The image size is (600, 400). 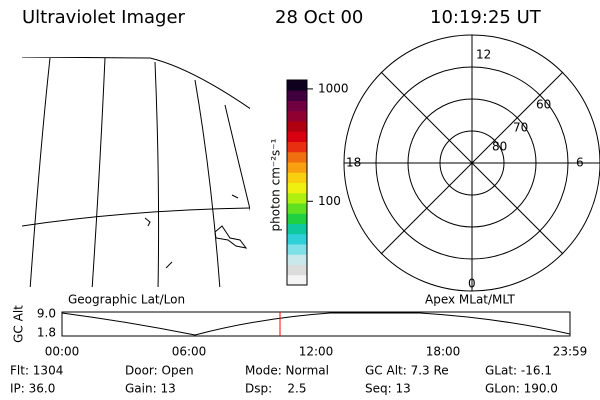 I want to click on footer-item: Door: Open, so click(x=159, y=371).